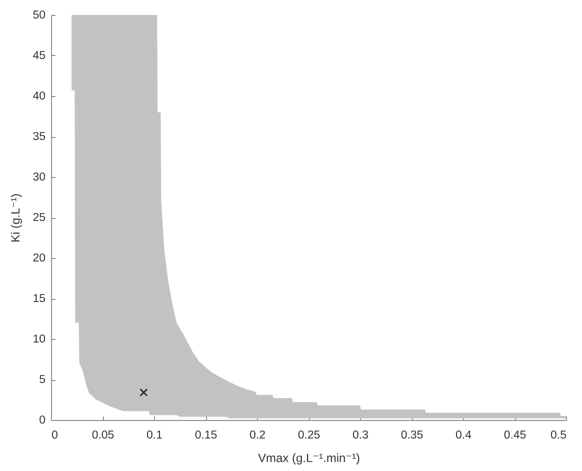 The width and height of the screenshot is (582, 471). I want to click on y-tick-label: 30, so click(39, 178).